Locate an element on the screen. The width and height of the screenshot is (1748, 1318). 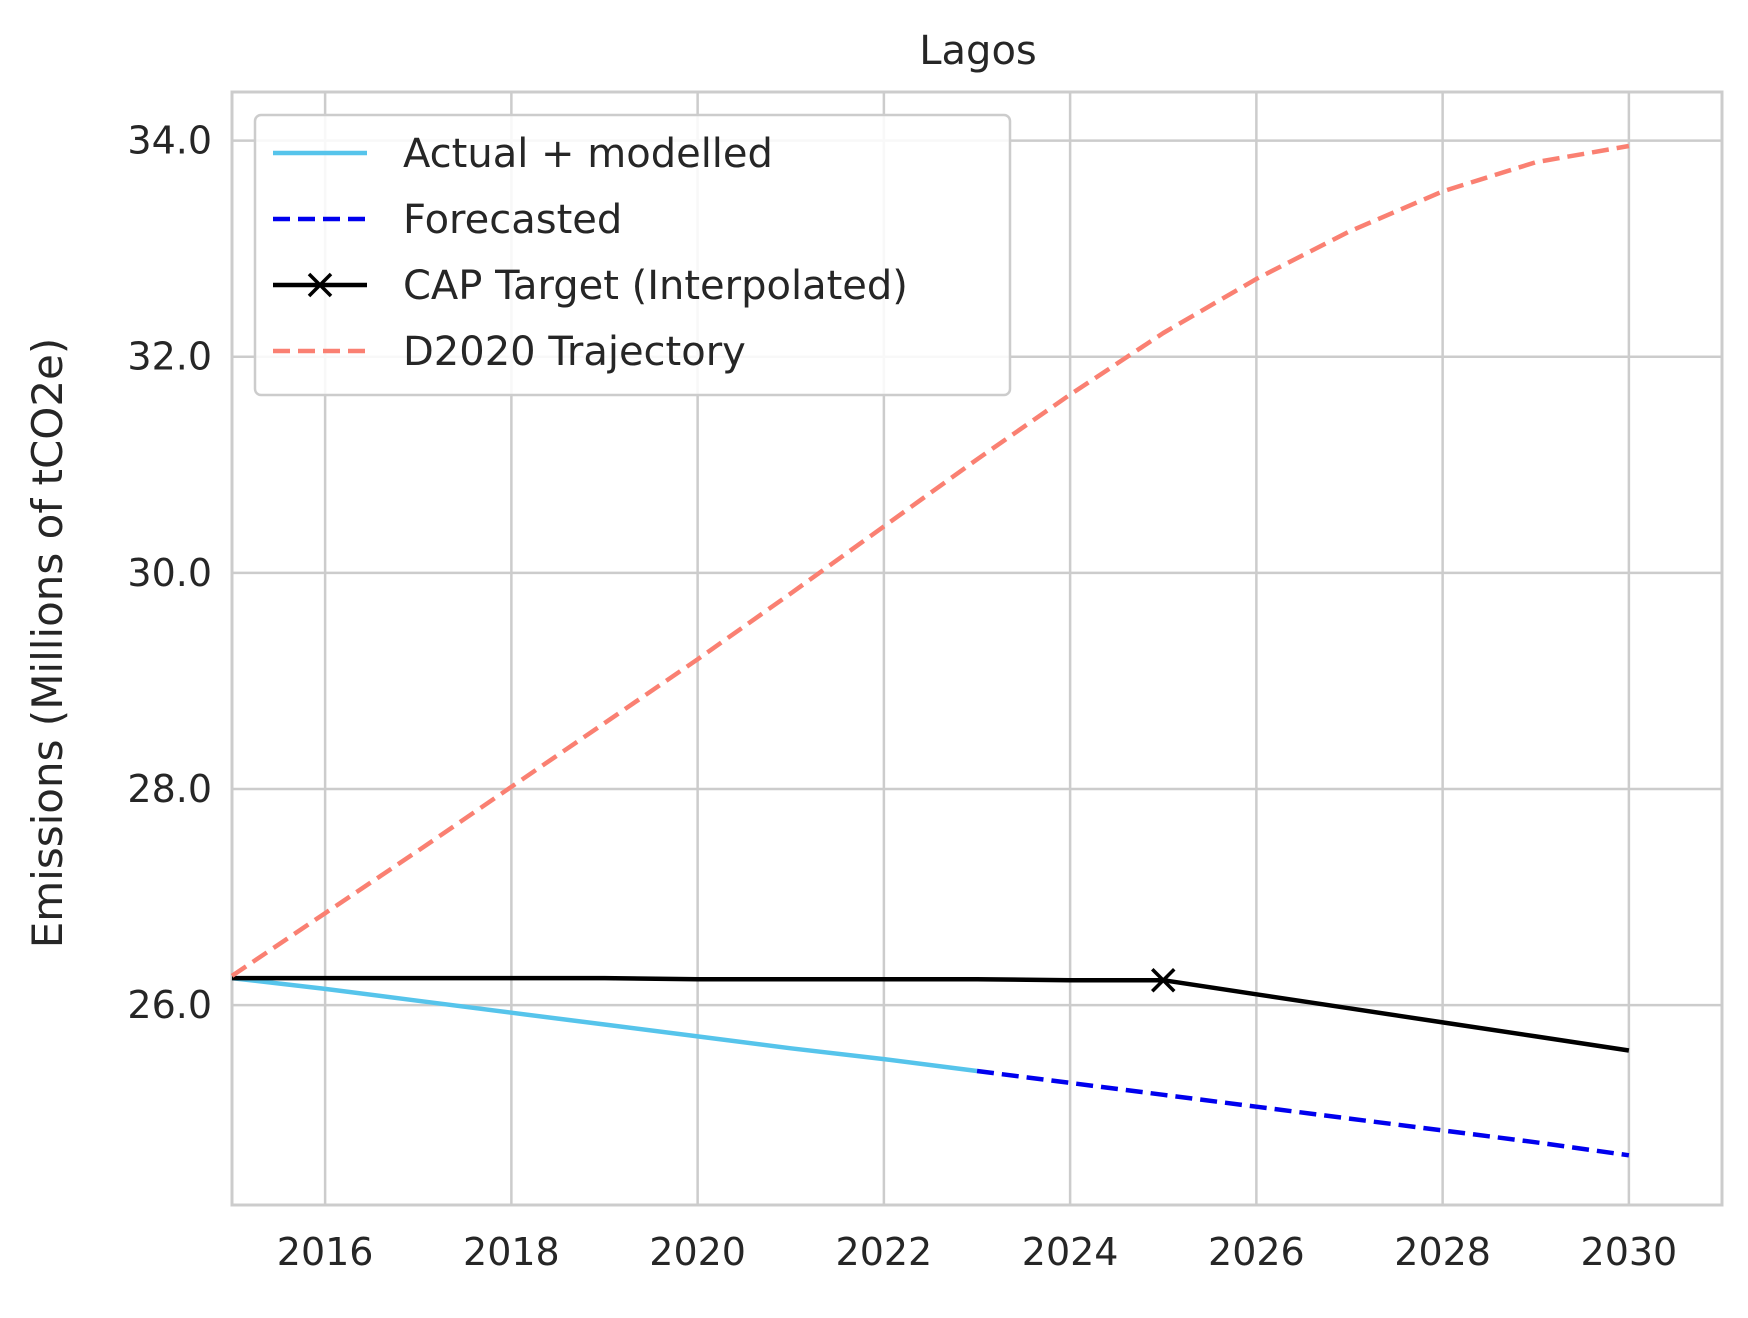
legend-label: Forecasted is located at coordinates (512, 220).